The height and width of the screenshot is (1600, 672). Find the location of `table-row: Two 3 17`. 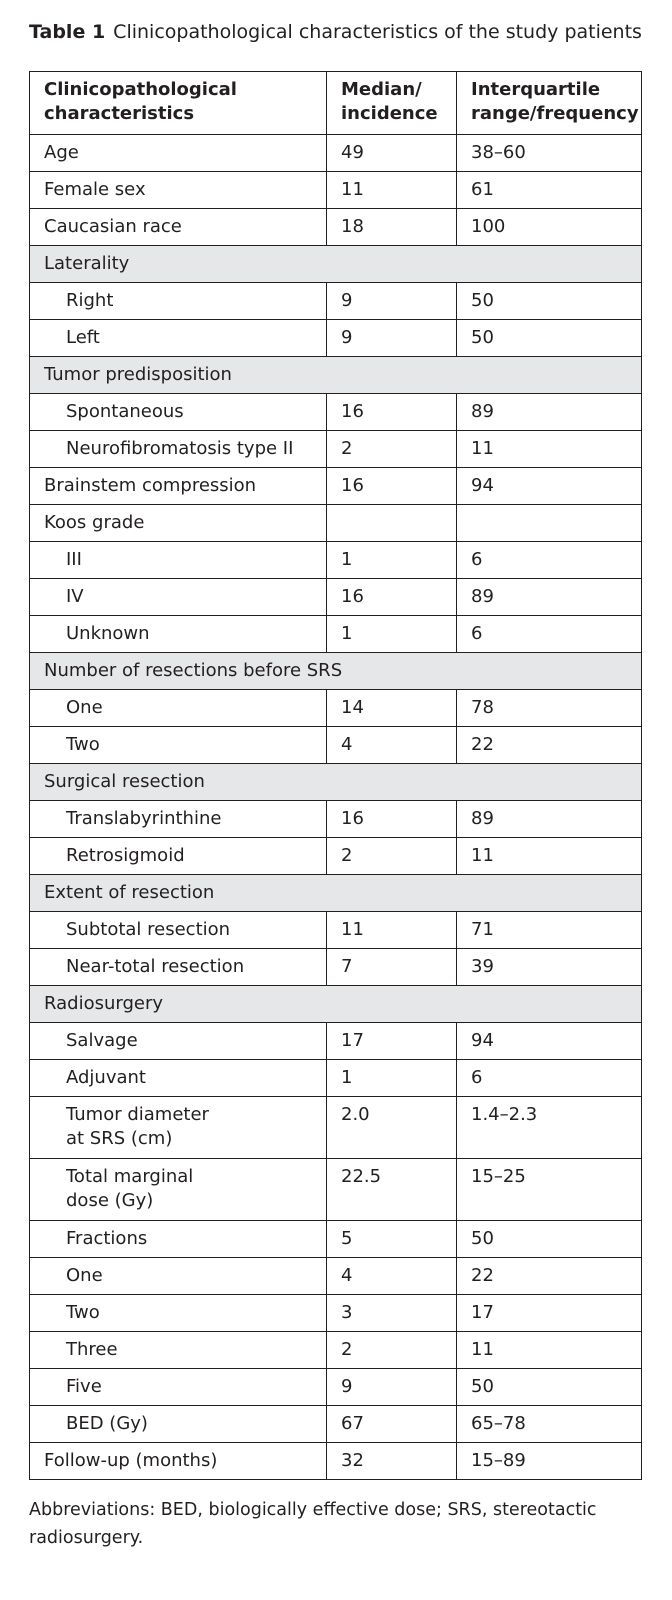

table-row: Two 3 17 is located at coordinates (335, 1313).